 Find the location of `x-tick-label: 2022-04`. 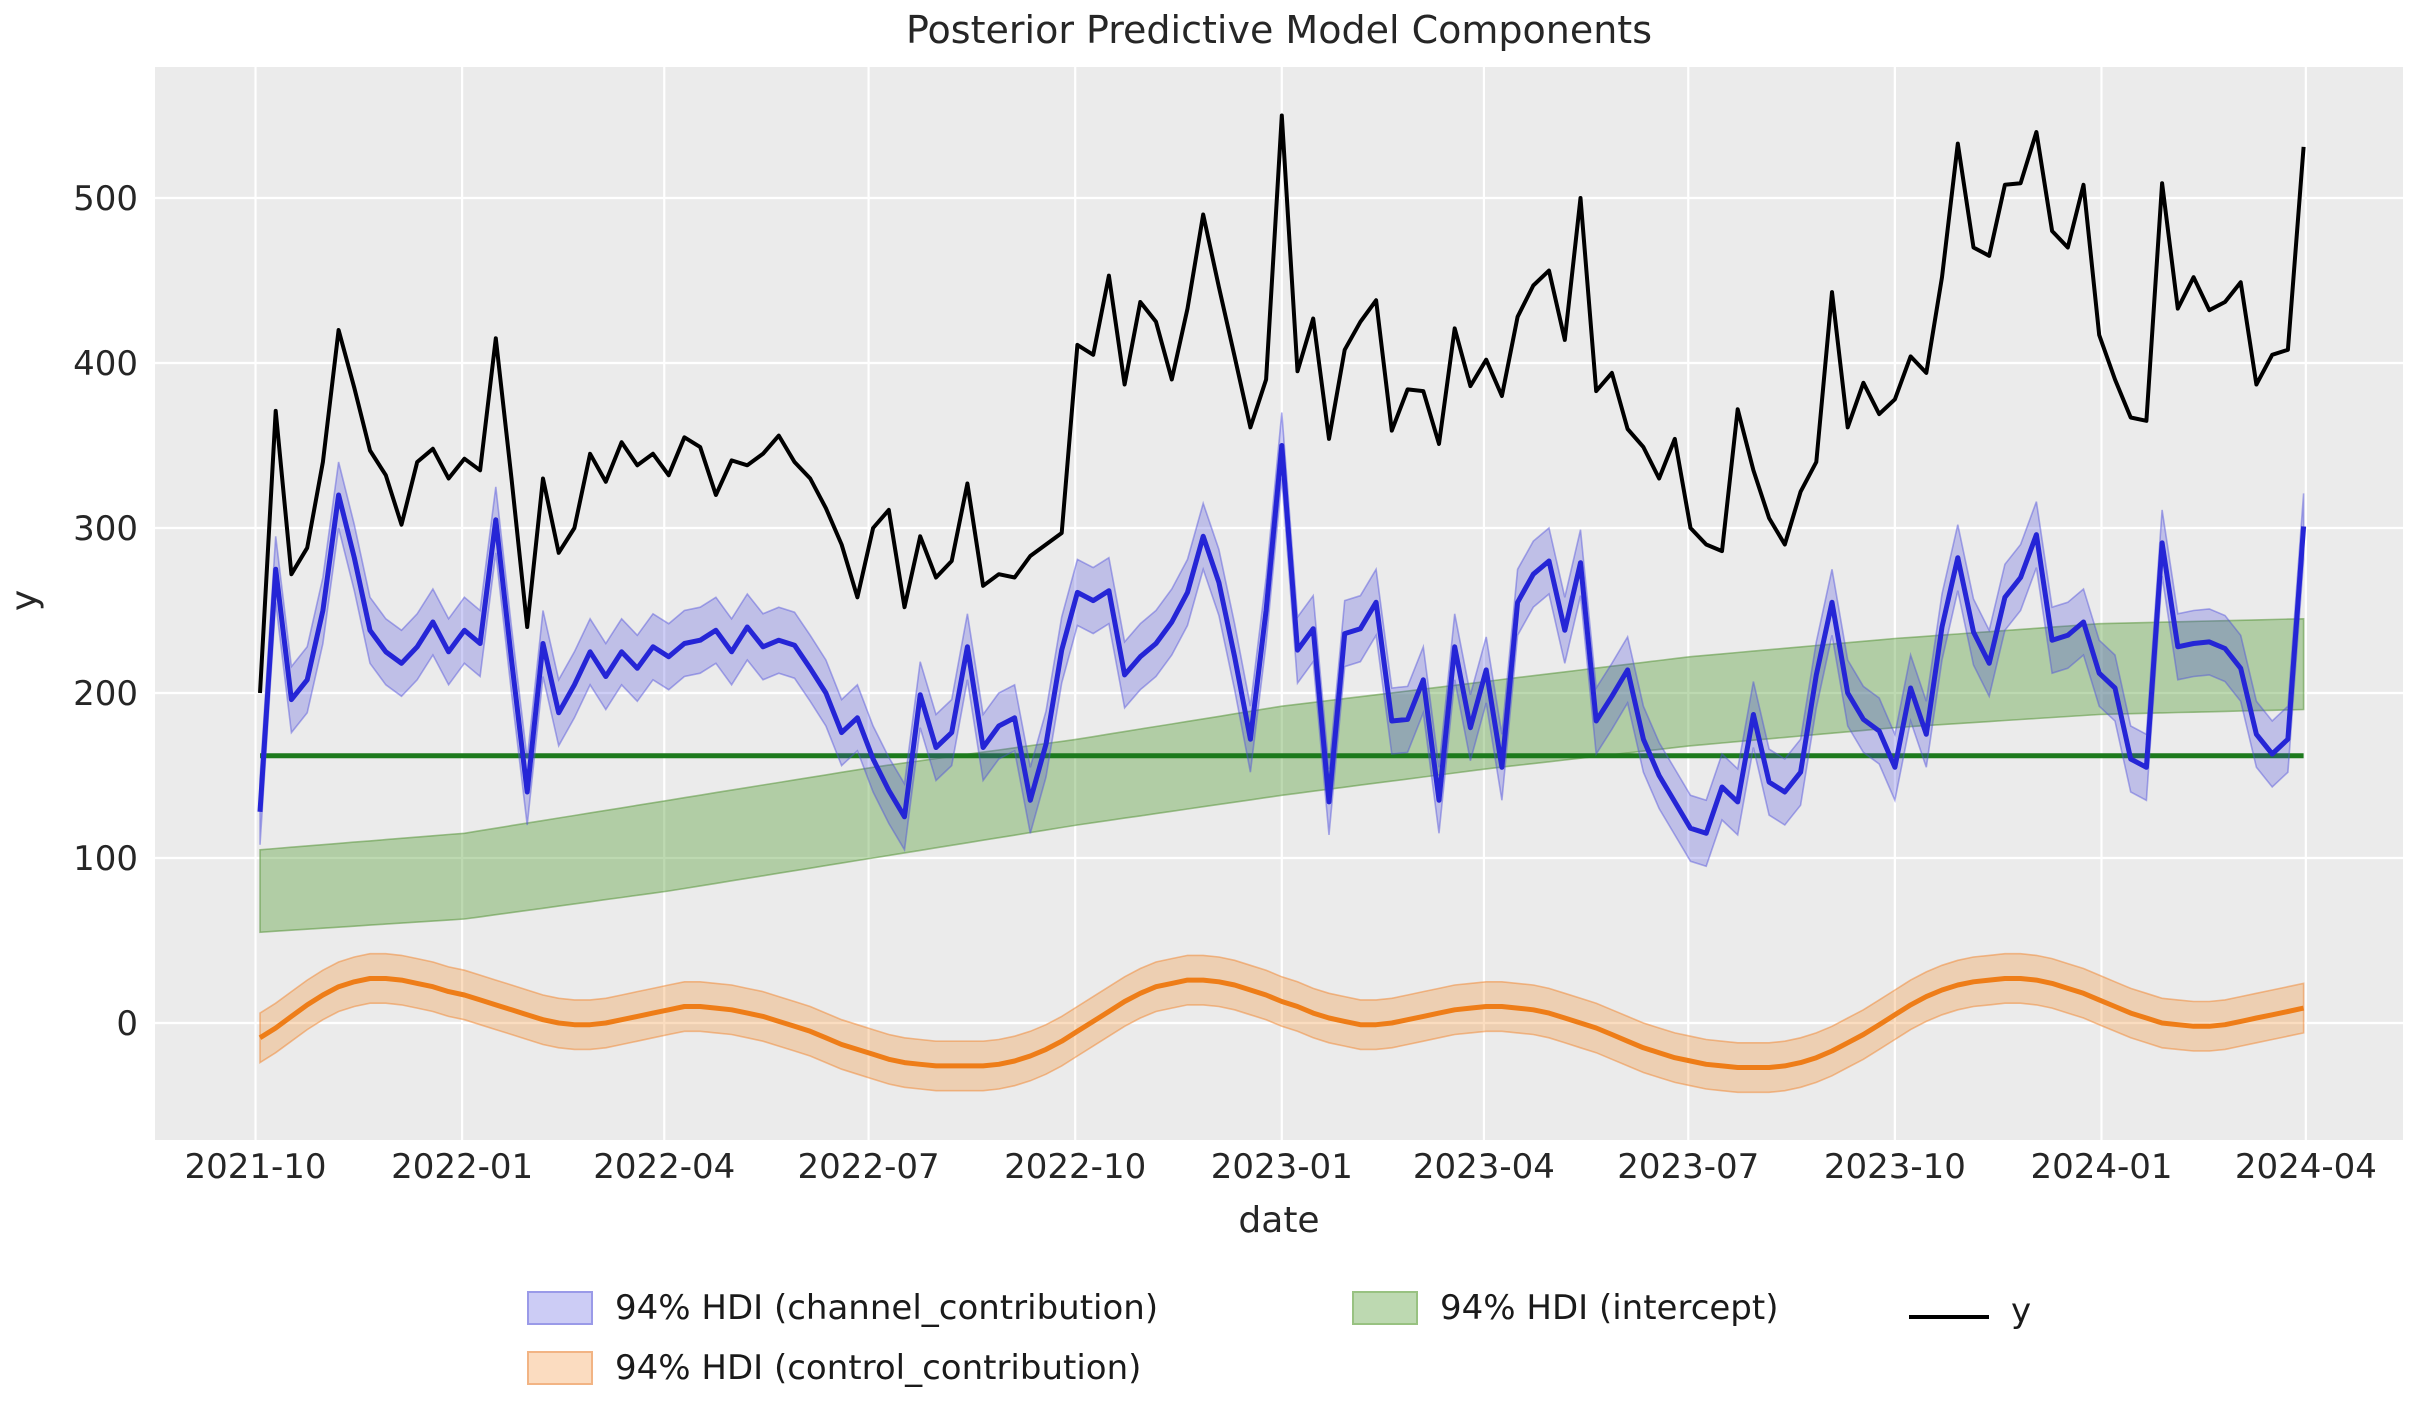

x-tick-label: 2022-04 is located at coordinates (664, 1167).